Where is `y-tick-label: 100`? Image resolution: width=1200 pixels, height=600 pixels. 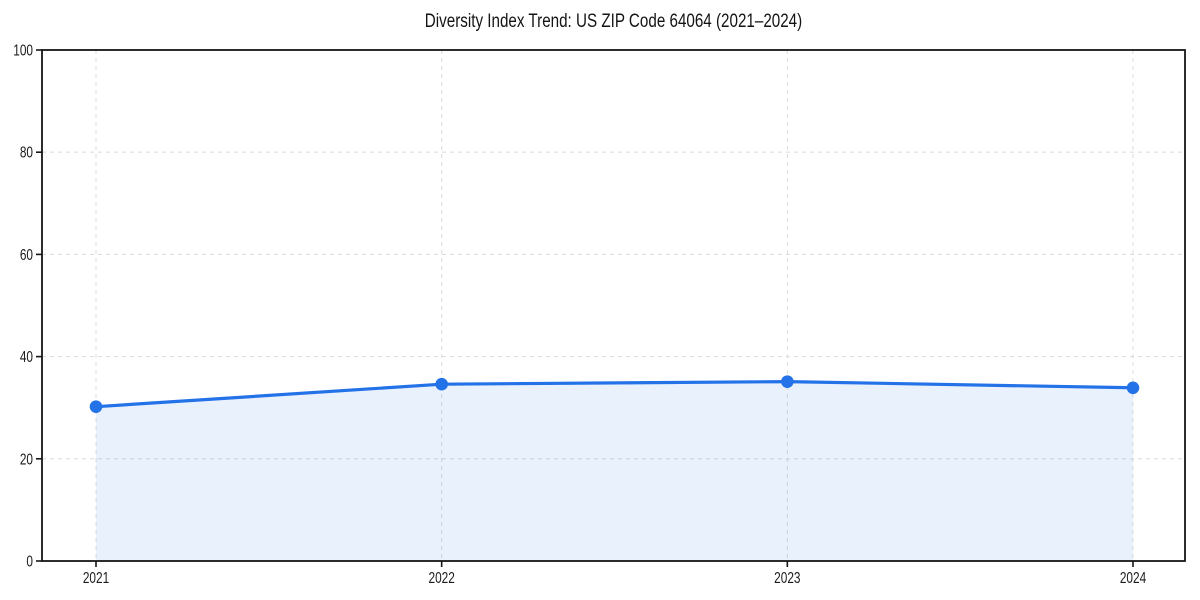
y-tick-label: 100 is located at coordinates (23, 50).